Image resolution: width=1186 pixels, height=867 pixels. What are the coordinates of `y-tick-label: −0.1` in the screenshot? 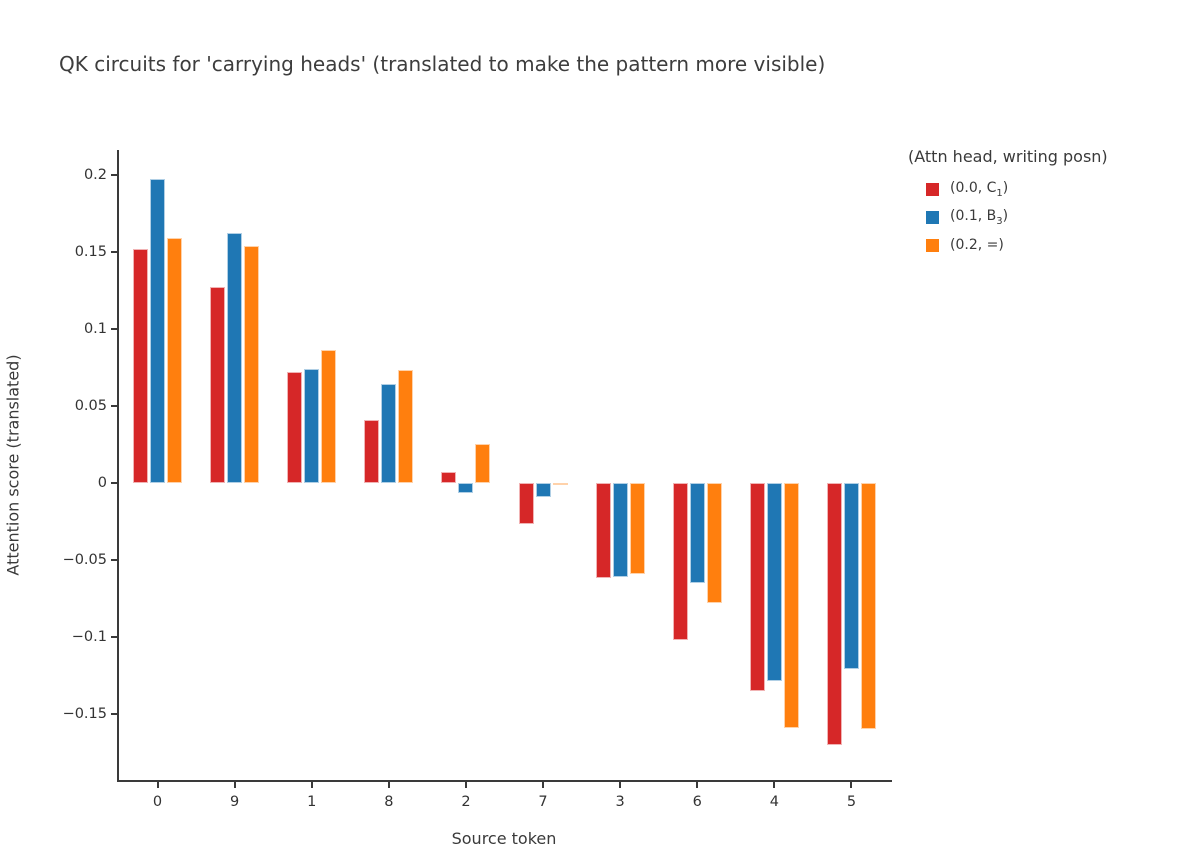 It's located at (89, 636).